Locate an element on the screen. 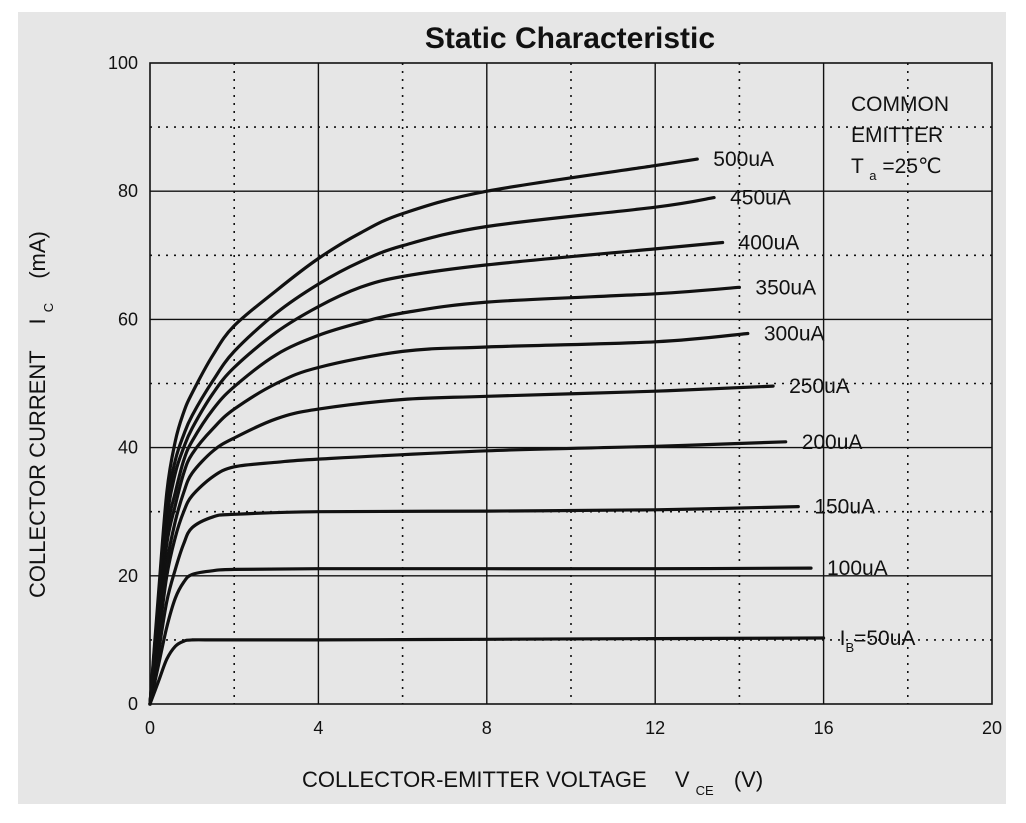 Image resolution: width=1026 pixels, height=823 pixels. x-axis-label: COLLECTOR-EMITTER VOLTAGE V CE (V) is located at coordinates (532, 783).